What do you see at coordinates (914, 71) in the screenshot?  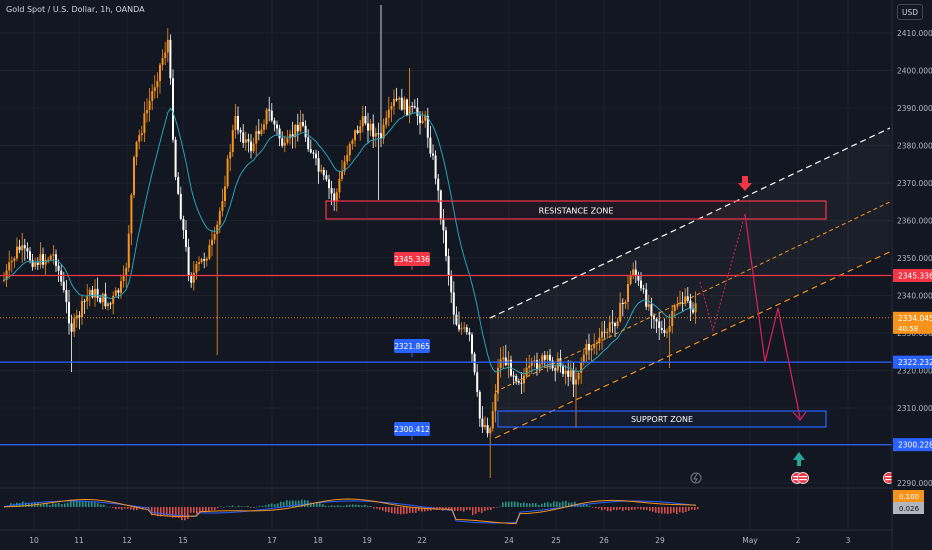 I see `price-axis-tick: 2400.000` at bounding box center [914, 71].